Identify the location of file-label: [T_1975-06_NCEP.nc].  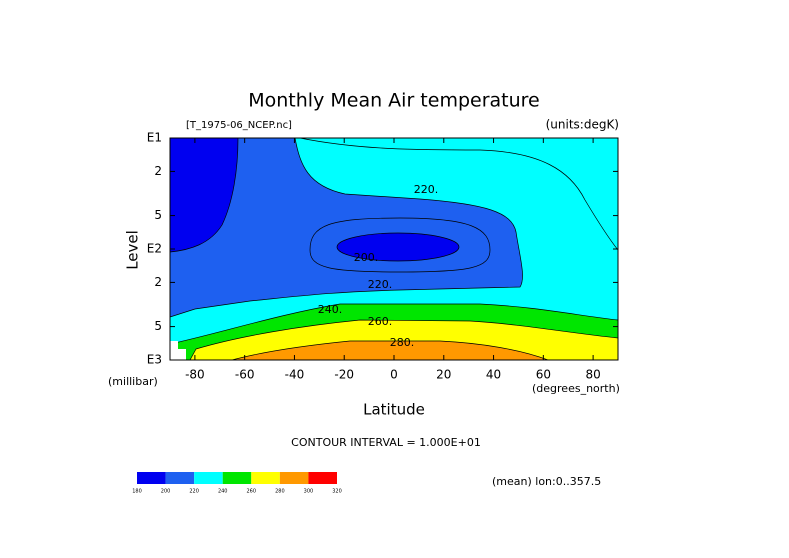
(239, 125).